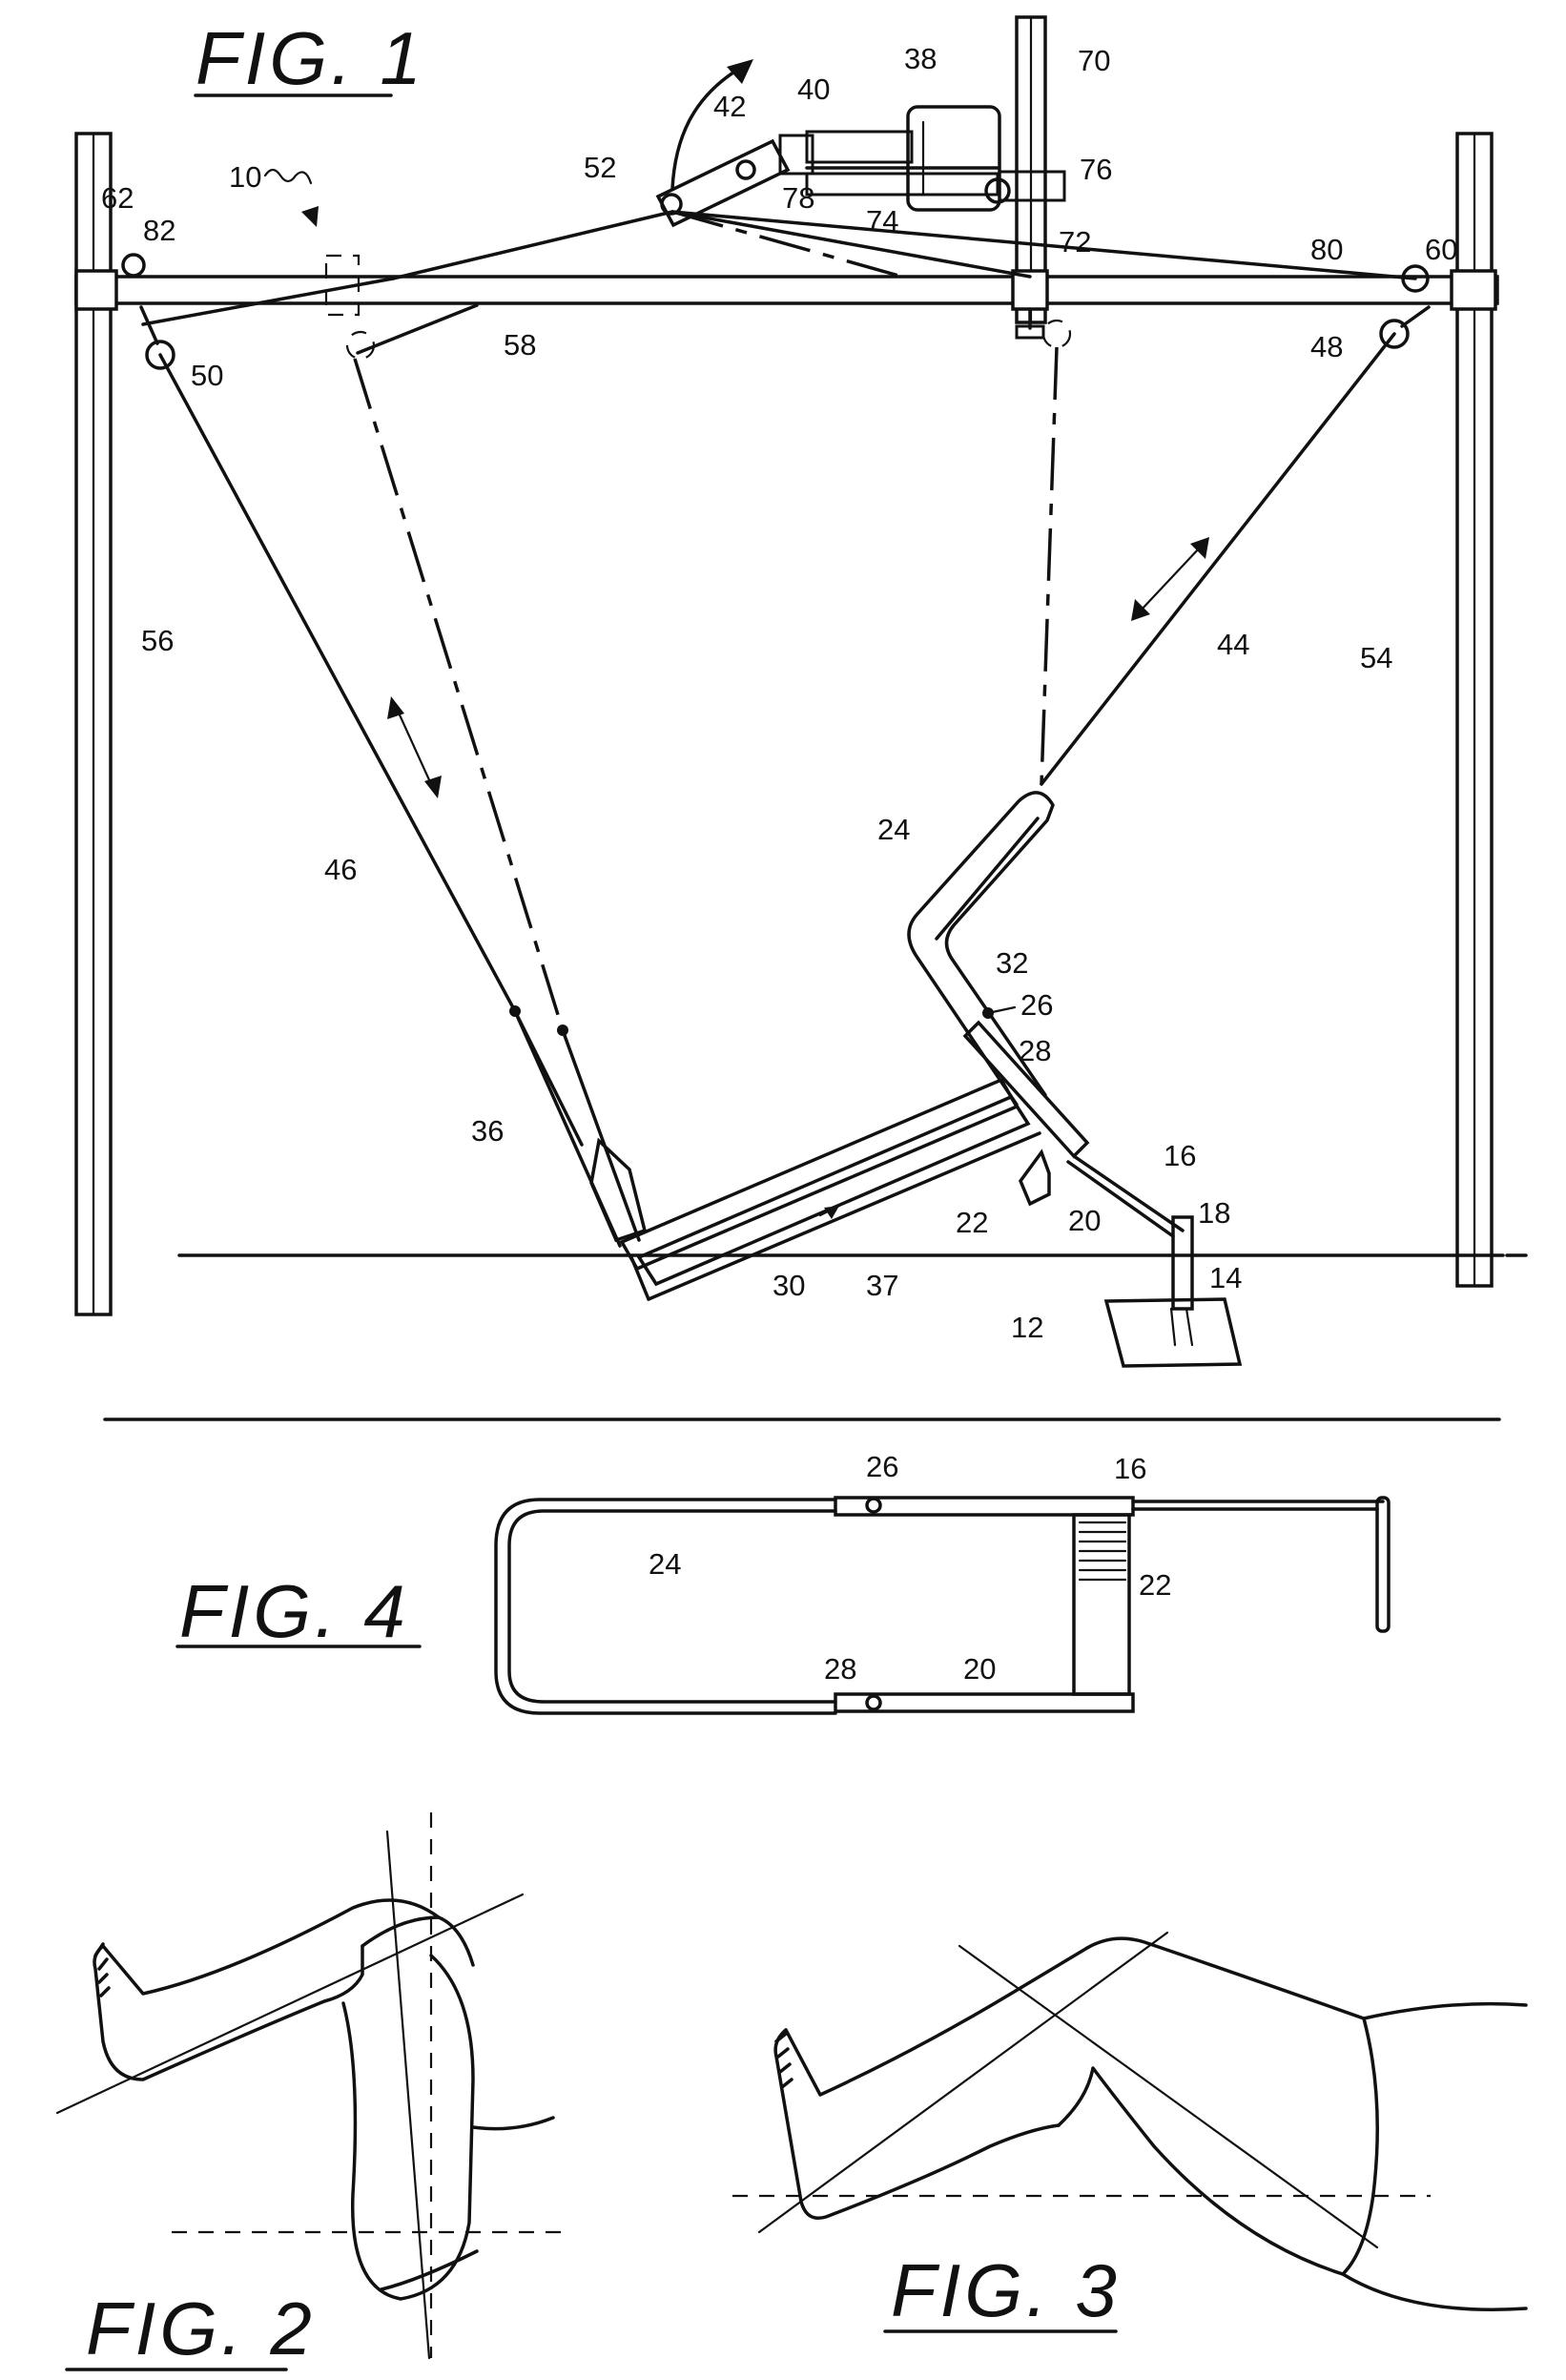  Describe the element at coordinates (157, 640) in the screenshot. I see `label-56: 56` at that location.